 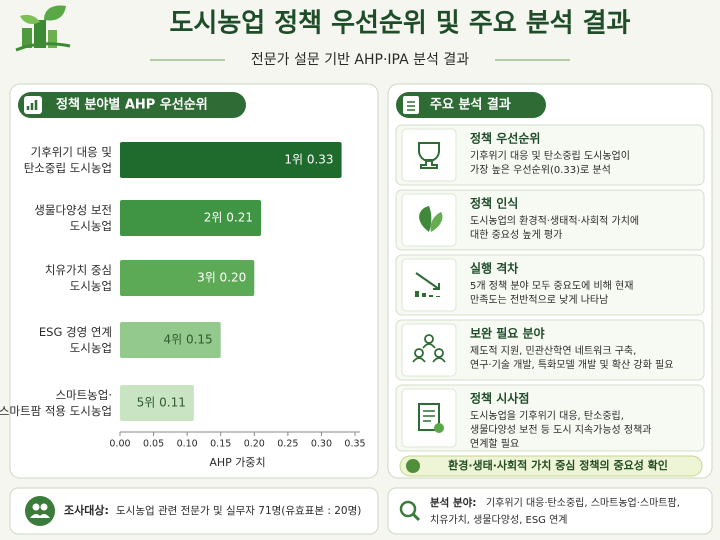 I want to click on finding-title: 실행 격차, so click(x=494, y=268).